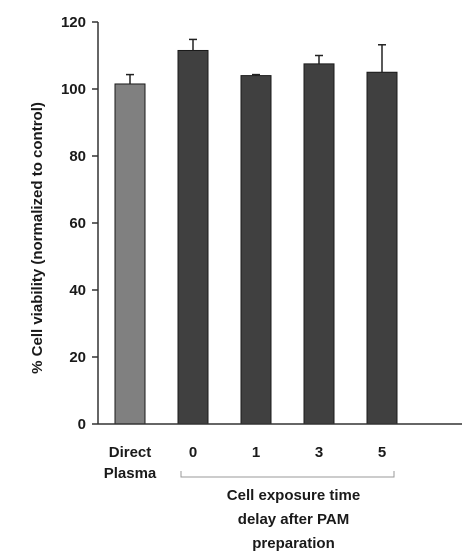  I want to click on y-axis-title-group: % Cell viability (normalized to control), so click(37, 238).